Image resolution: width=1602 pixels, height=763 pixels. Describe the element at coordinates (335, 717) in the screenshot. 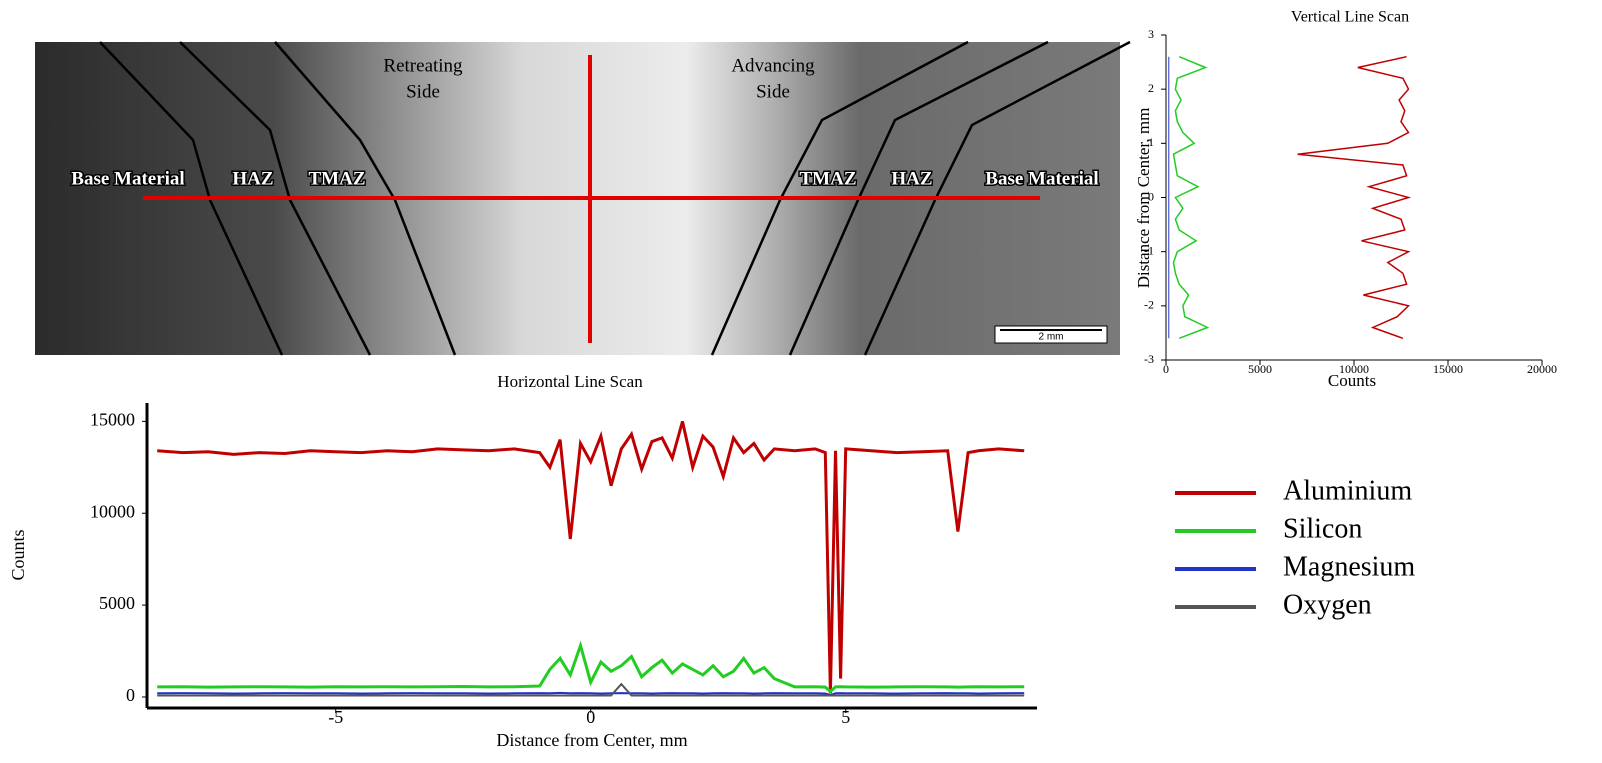

I see `x-tick-label: -5` at that location.